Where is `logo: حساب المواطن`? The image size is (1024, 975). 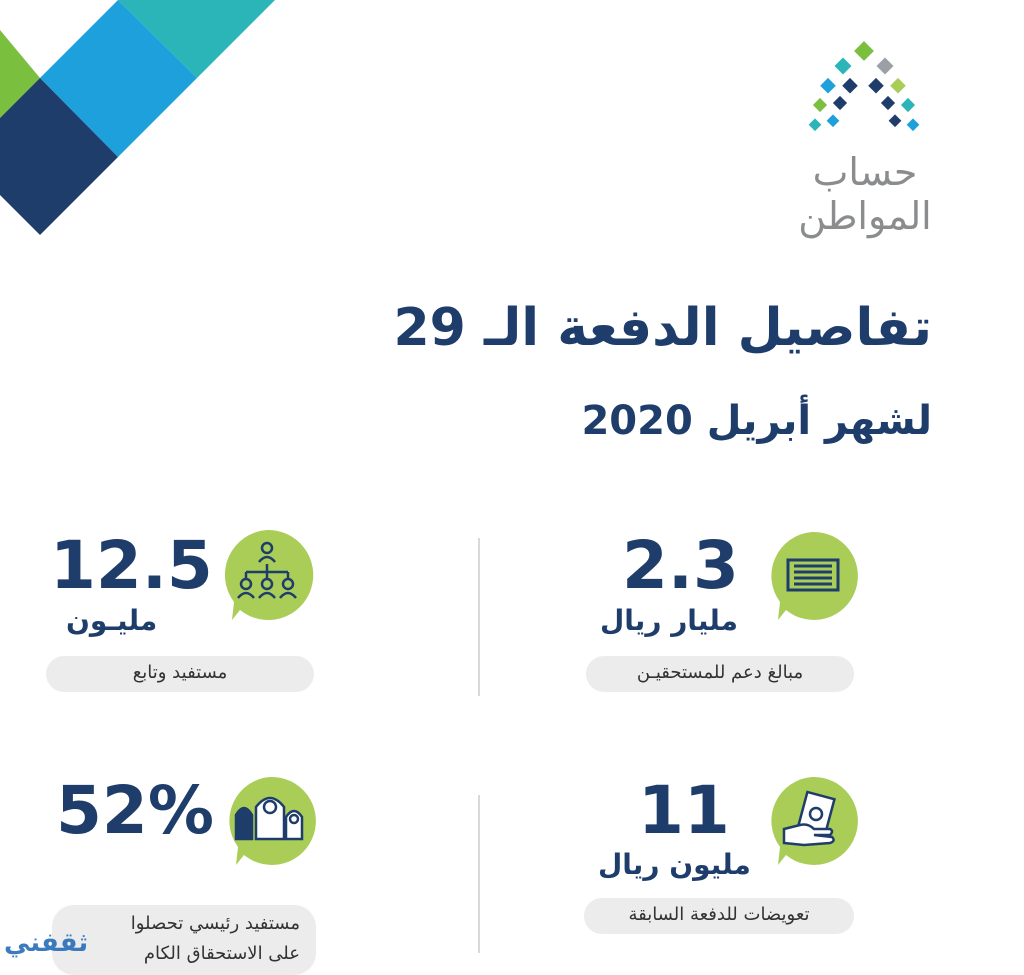
logo: حساب المواطن is located at coordinates (865, 139).